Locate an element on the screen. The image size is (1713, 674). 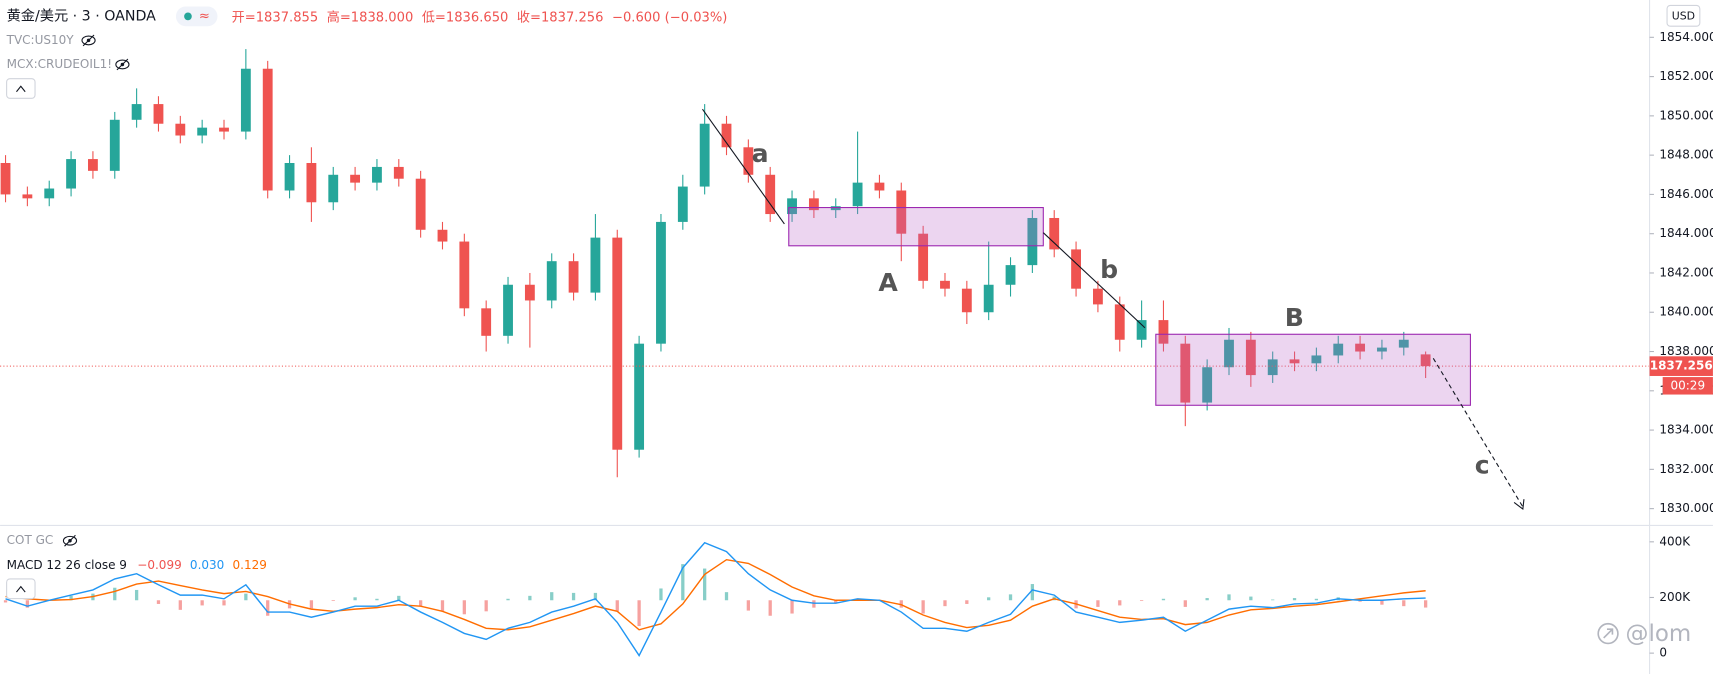
indicator-value: 0.030 is located at coordinates (207, 564).